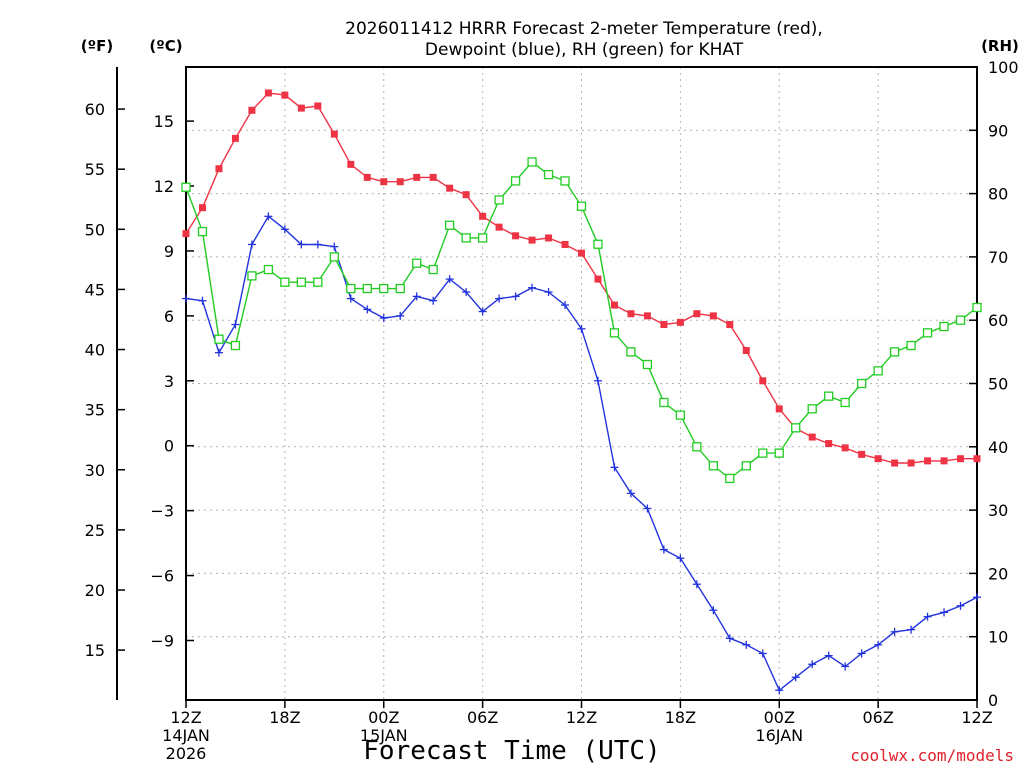 The width and height of the screenshot is (1024, 768). I want to click on rh-tick-label: 30, so click(998, 510).